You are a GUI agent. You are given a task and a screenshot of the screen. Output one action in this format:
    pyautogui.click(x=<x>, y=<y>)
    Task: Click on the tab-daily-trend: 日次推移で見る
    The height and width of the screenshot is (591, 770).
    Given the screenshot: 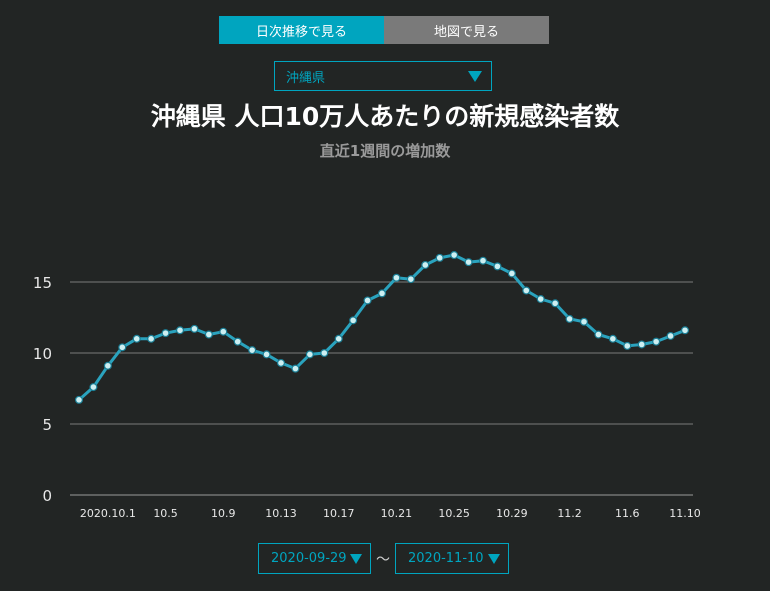 What is the action you would take?
    pyautogui.click(x=301, y=30)
    